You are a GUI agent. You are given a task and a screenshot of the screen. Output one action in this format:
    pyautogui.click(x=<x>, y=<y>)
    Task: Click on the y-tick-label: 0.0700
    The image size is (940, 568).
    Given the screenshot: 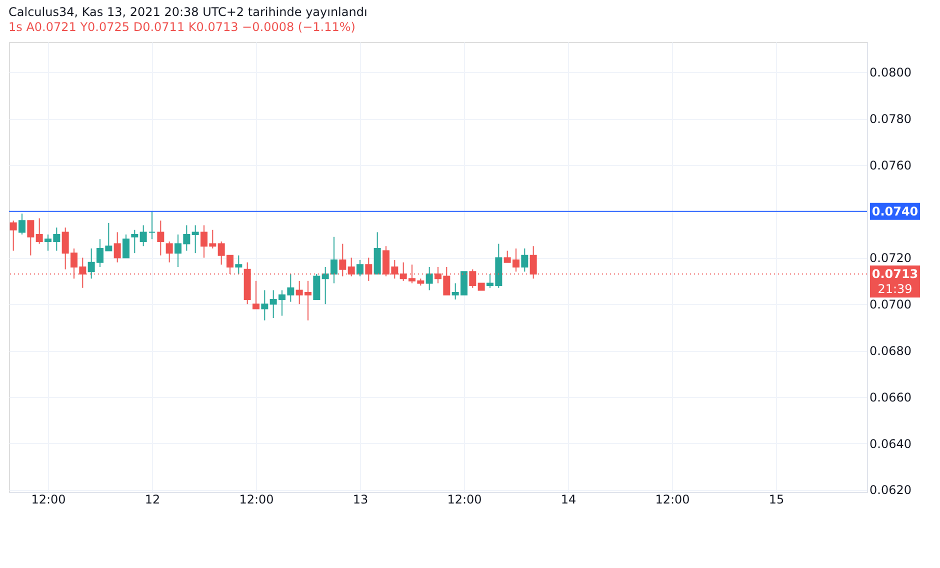 What is the action you would take?
    pyautogui.click(x=891, y=305)
    